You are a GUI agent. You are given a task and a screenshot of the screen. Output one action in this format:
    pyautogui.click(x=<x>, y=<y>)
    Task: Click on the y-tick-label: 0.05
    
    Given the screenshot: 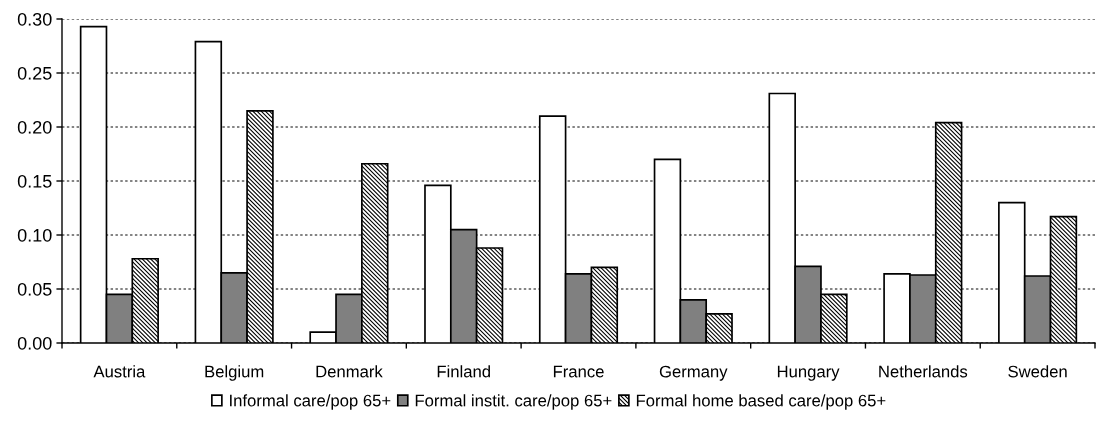 What is the action you would take?
    pyautogui.click(x=34, y=289)
    